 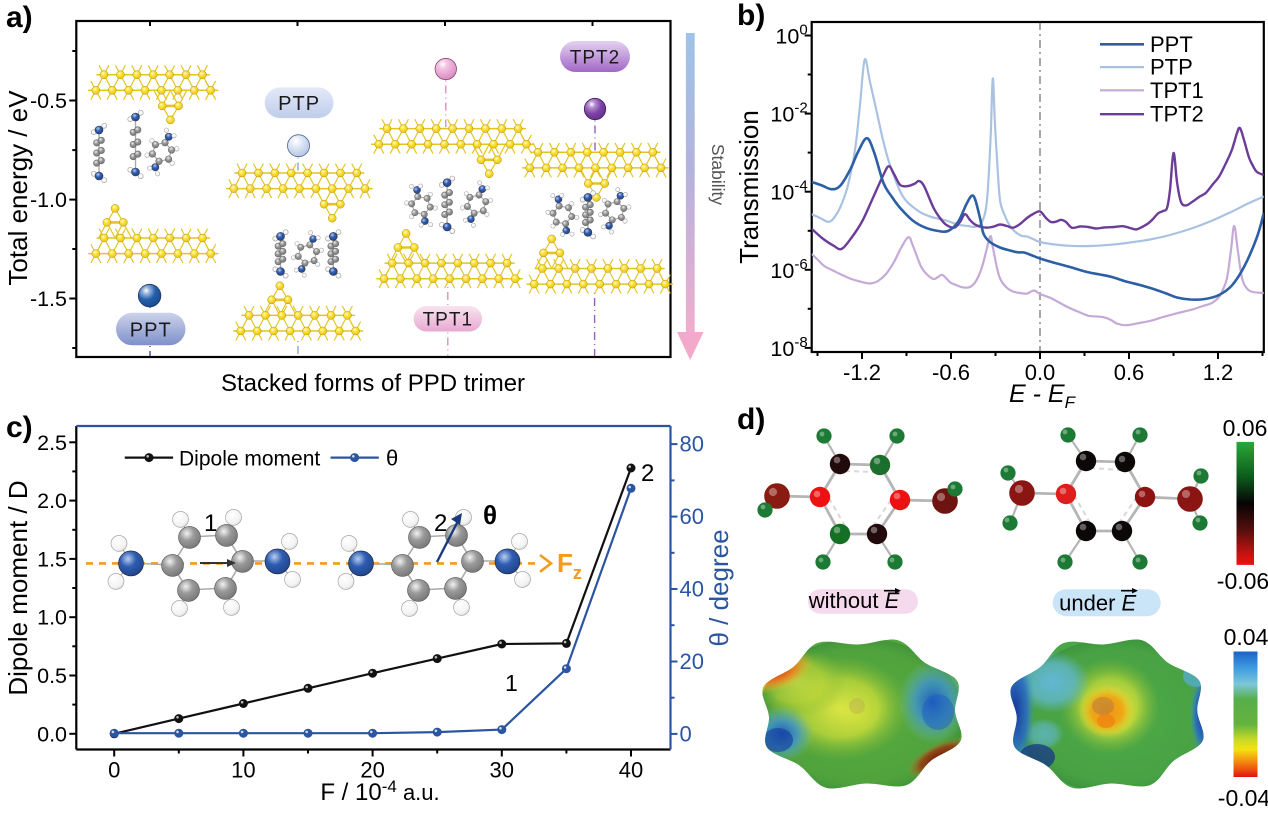 What do you see at coordinates (18, 587) in the screenshot?
I see `svg-text: Dipole moment / D` at bounding box center [18, 587].